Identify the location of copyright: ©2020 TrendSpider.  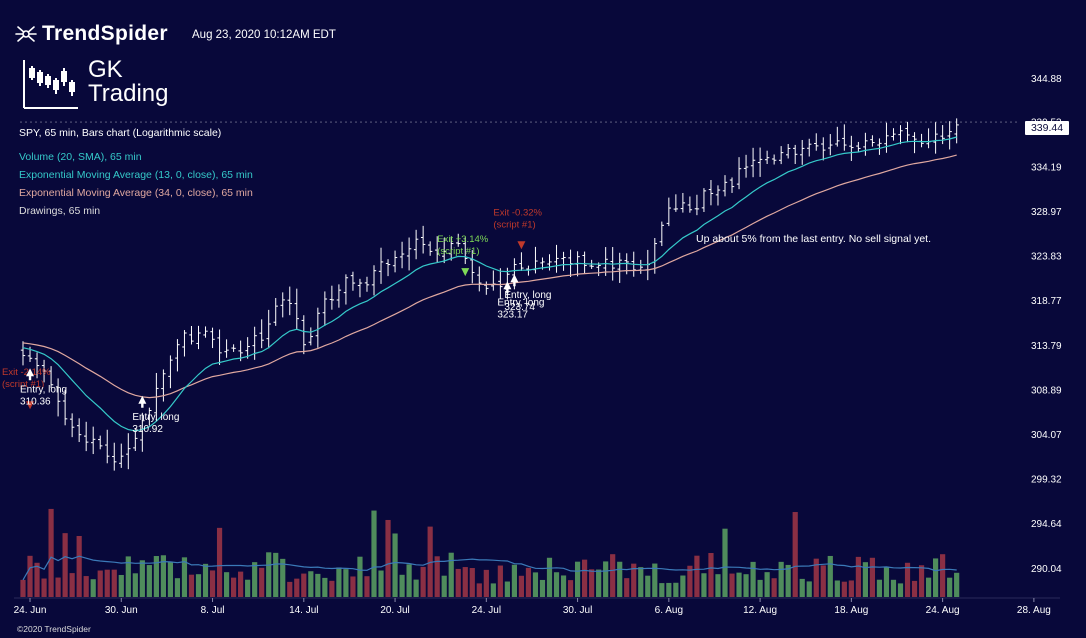
(54, 629).